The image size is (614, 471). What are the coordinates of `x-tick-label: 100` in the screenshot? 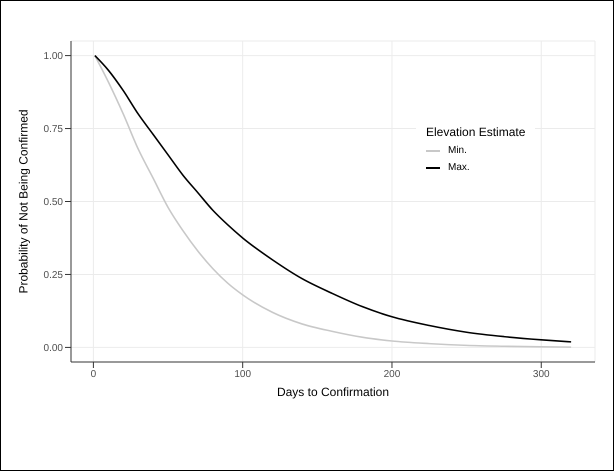 It's located at (243, 374).